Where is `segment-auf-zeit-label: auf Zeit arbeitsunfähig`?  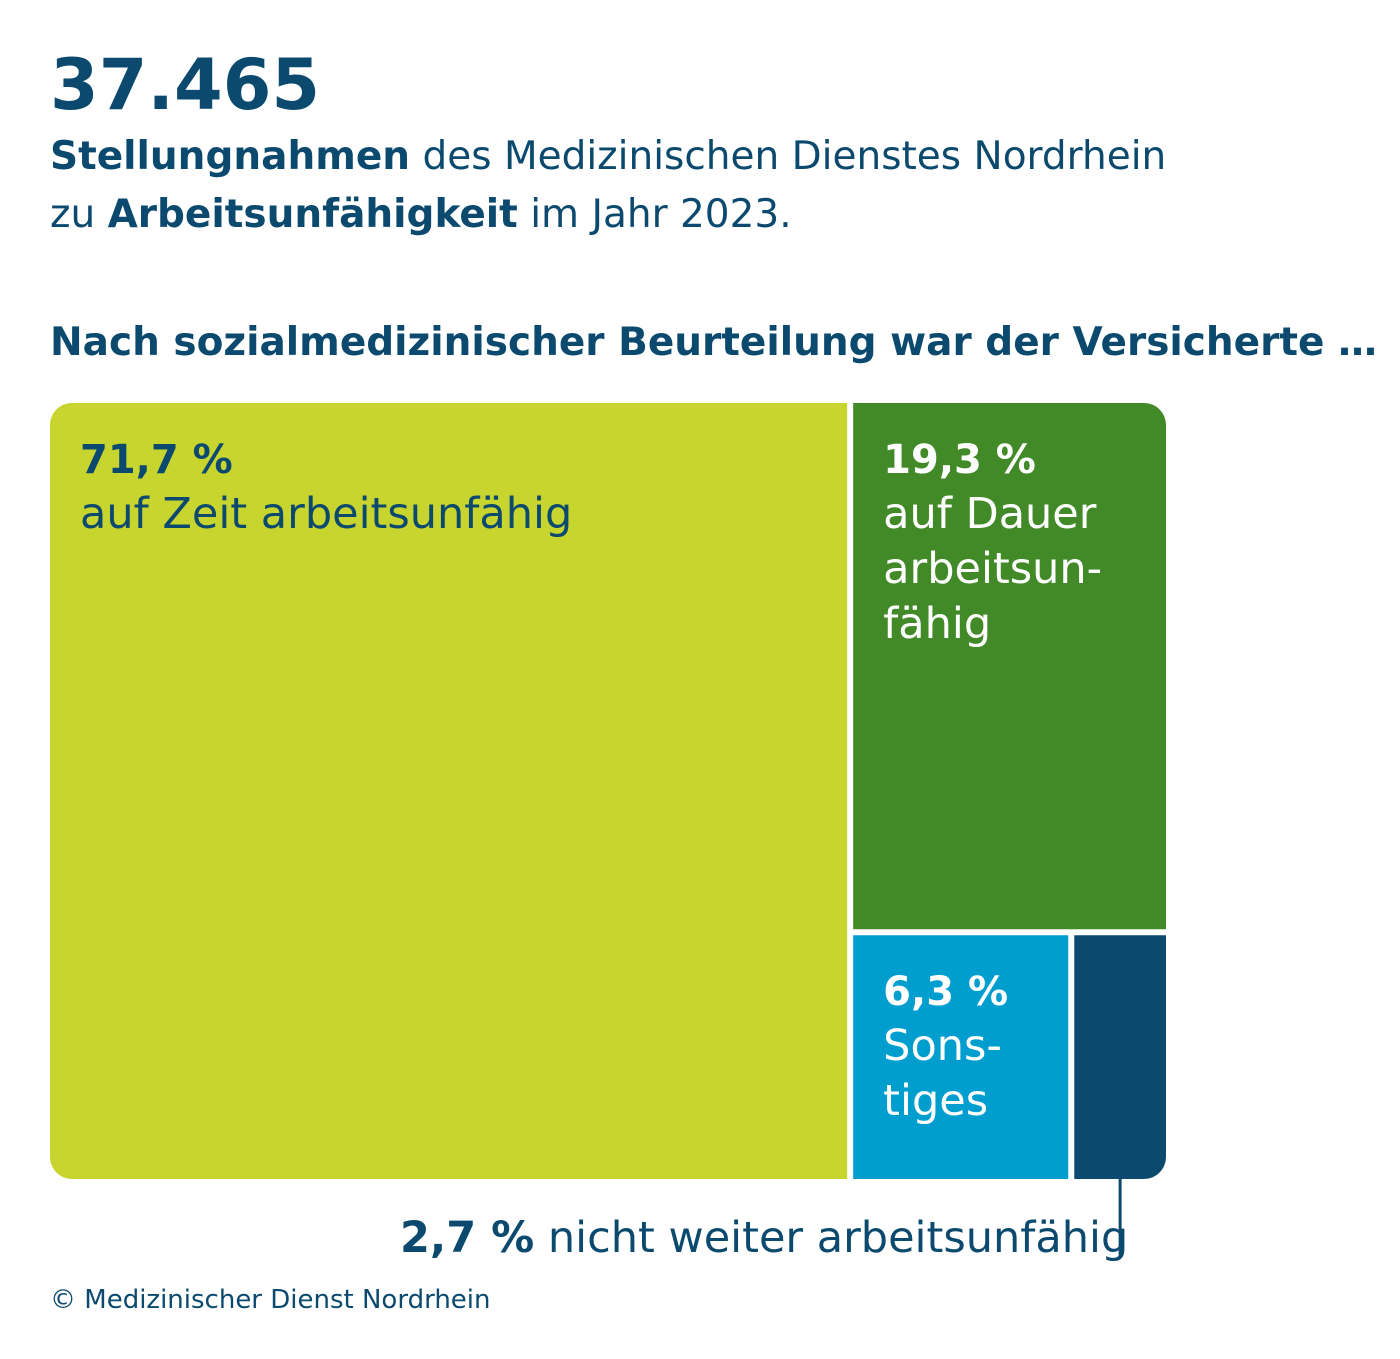
segment-auf-zeit-label: auf Zeit arbeitsunfähig is located at coordinates (326, 514).